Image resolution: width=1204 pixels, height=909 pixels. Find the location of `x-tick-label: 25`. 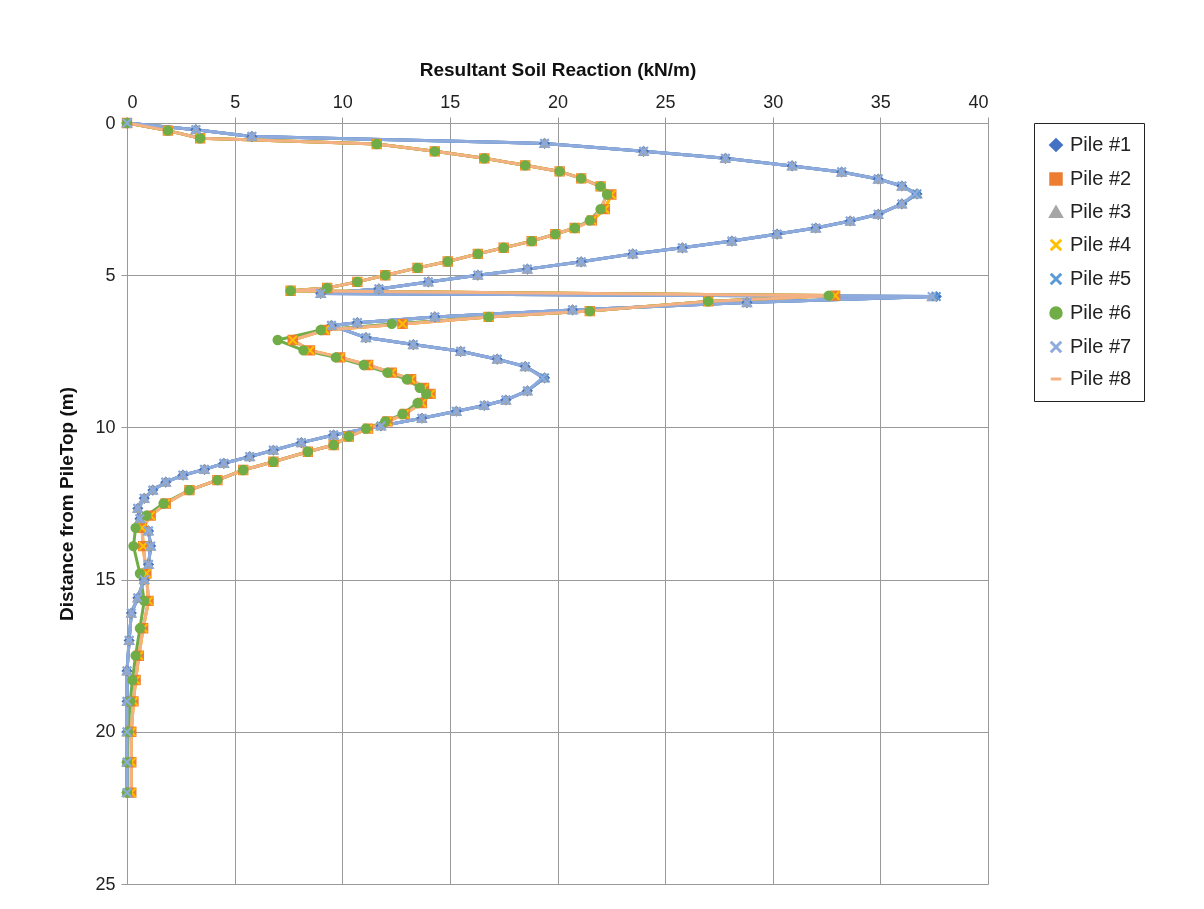

x-tick-label: 25 is located at coordinates (665, 101).